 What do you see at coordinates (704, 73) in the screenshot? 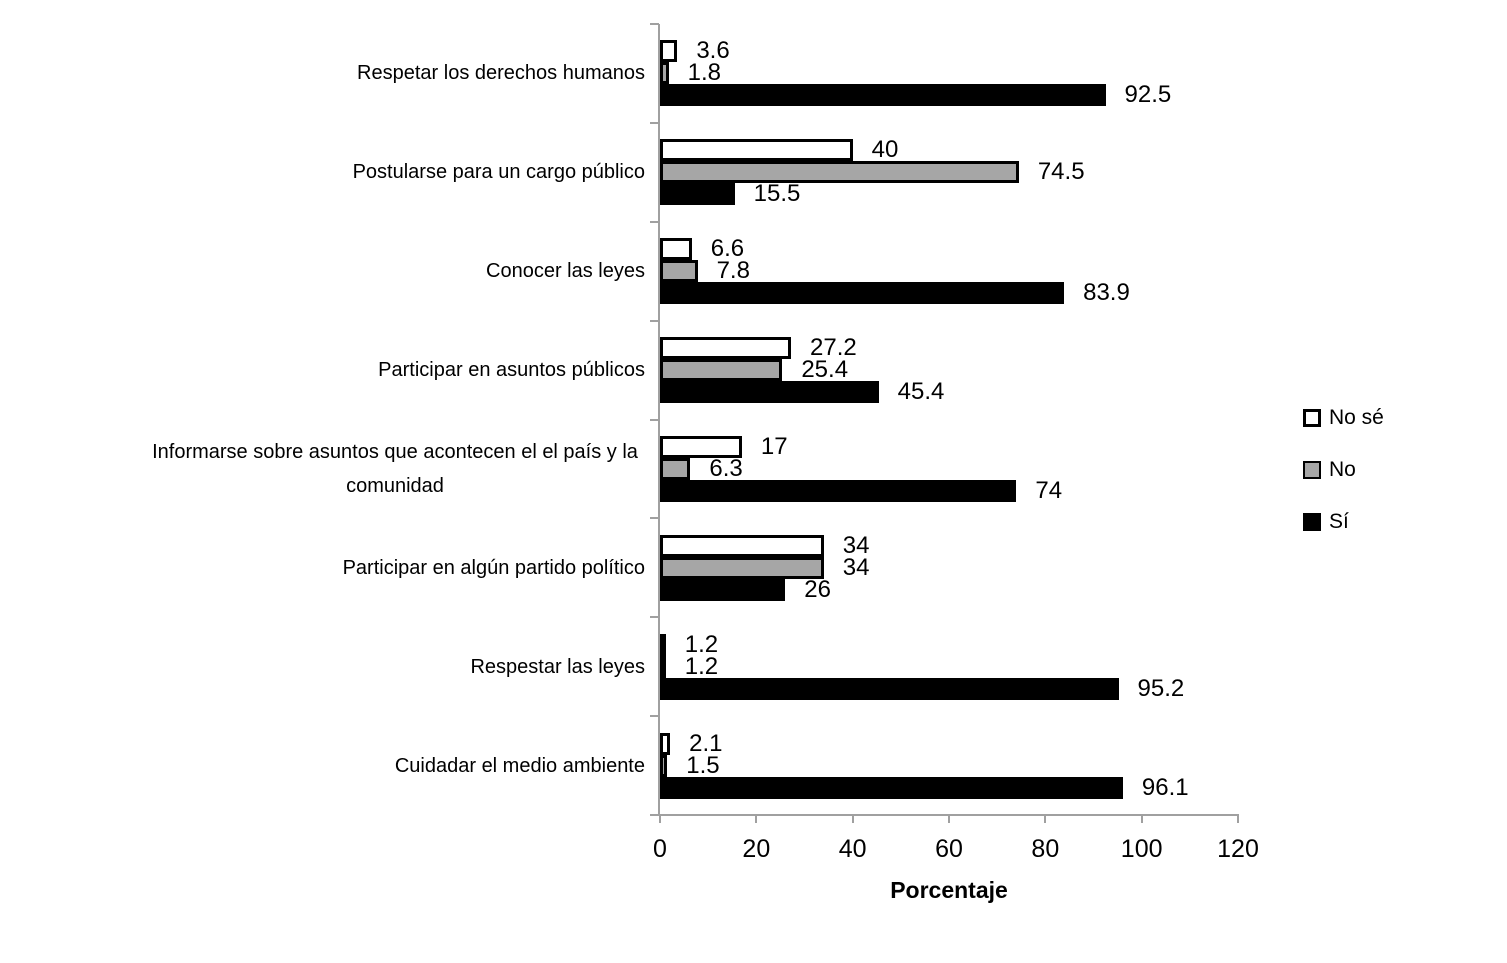
I see `bar-value-label: 1.8` at bounding box center [704, 73].